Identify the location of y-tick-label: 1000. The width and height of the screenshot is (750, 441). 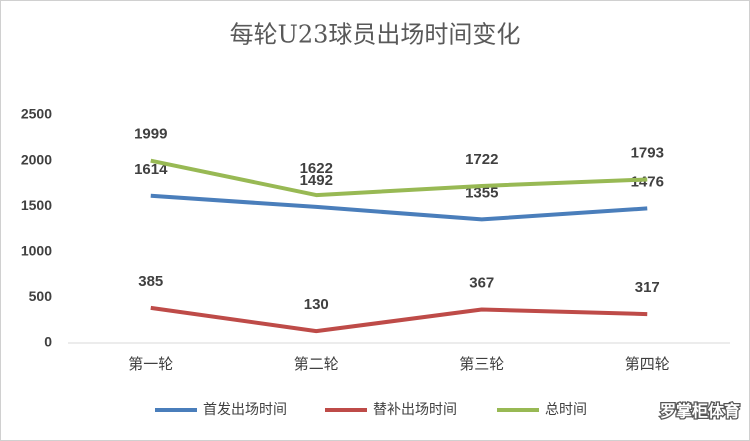
(36, 251).